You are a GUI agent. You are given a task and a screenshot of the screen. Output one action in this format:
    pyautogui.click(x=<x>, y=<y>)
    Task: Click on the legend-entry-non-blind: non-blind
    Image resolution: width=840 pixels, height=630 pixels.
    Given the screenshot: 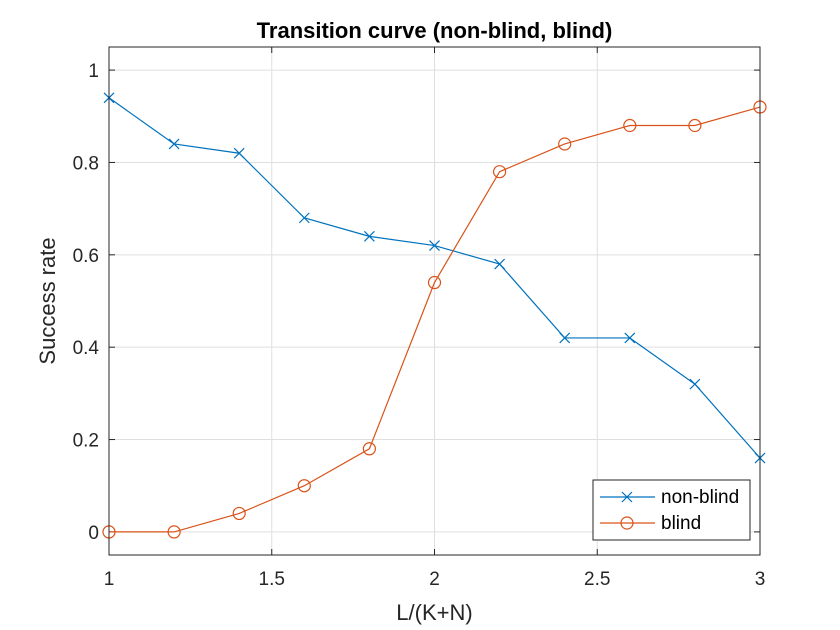 What is the action you would take?
    pyautogui.click(x=669, y=497)
    